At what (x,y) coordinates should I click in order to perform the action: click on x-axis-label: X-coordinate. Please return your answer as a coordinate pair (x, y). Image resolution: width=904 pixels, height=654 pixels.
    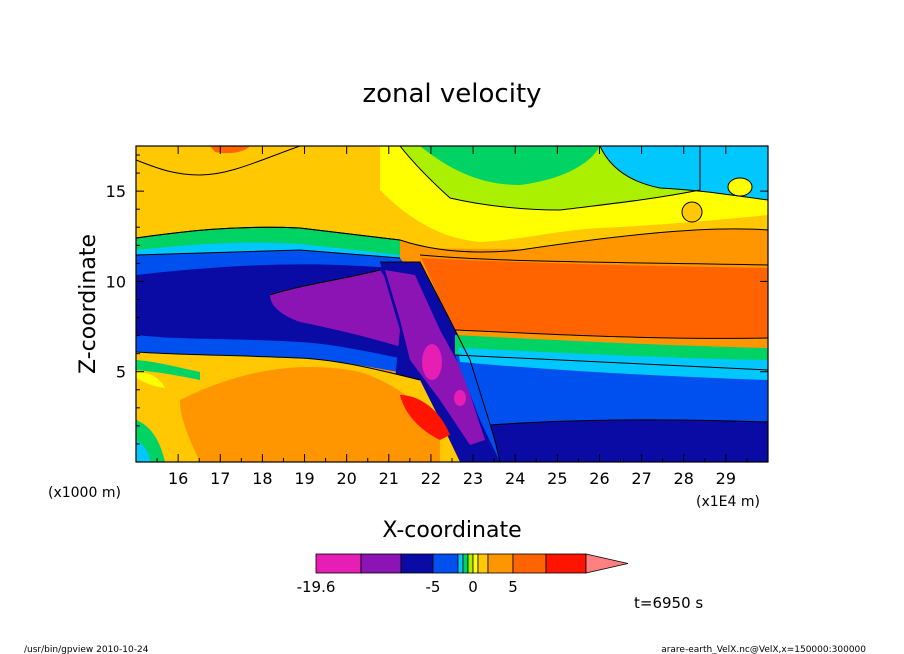
    Looking at the image, I should click on (451, 530).